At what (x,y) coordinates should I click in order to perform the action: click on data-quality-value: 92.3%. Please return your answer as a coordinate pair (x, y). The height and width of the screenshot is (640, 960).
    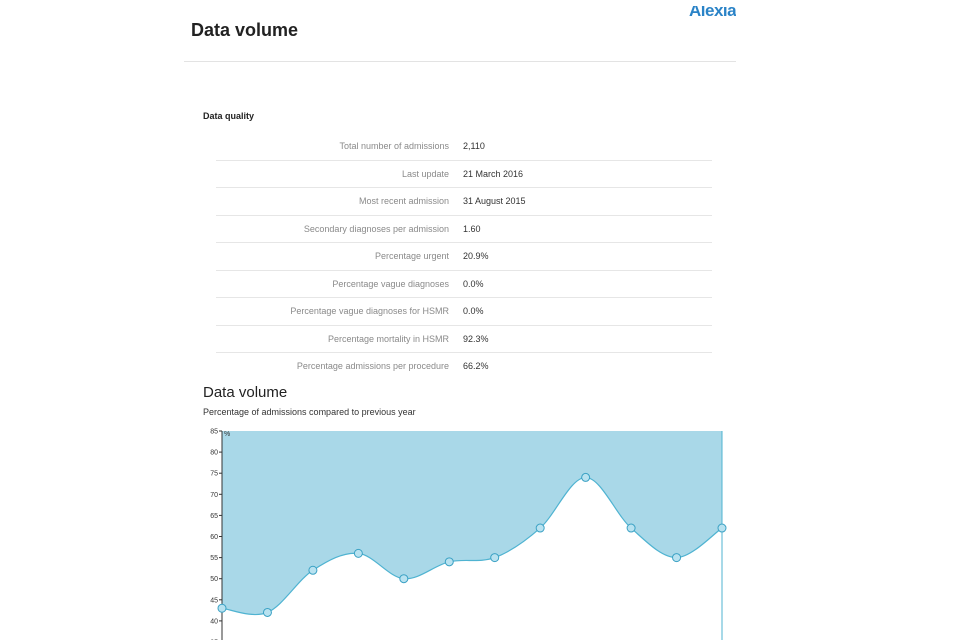
    Looking at the image, I should click on (587, 339).